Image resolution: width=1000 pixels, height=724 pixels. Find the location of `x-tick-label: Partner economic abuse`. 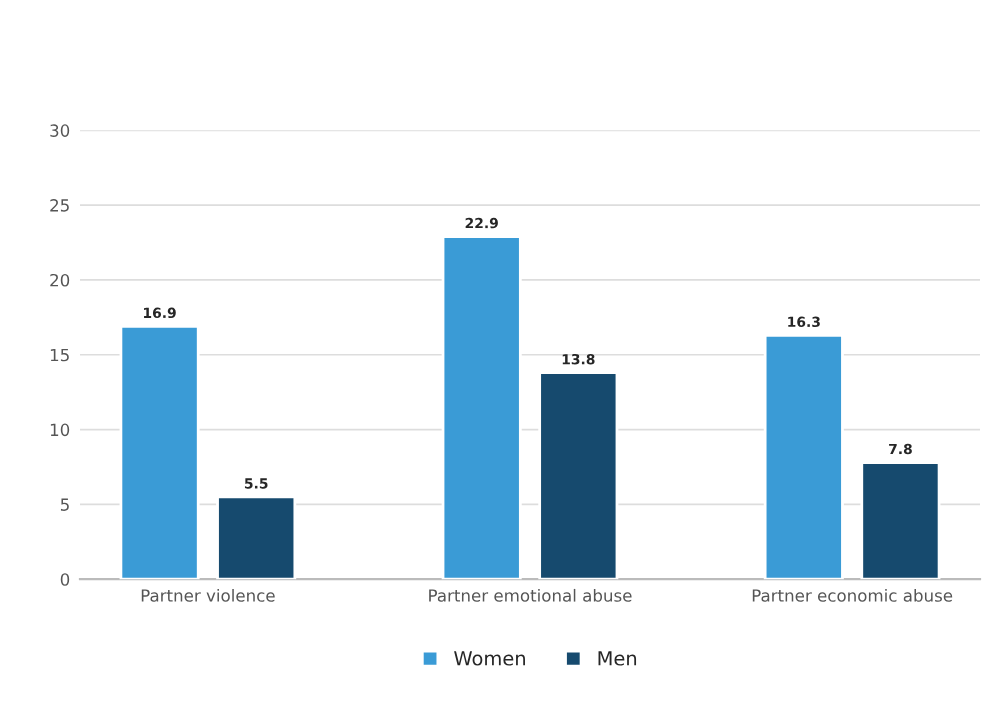

x-tick-label: Partner economic abuse is located at coordinates (852, 595).